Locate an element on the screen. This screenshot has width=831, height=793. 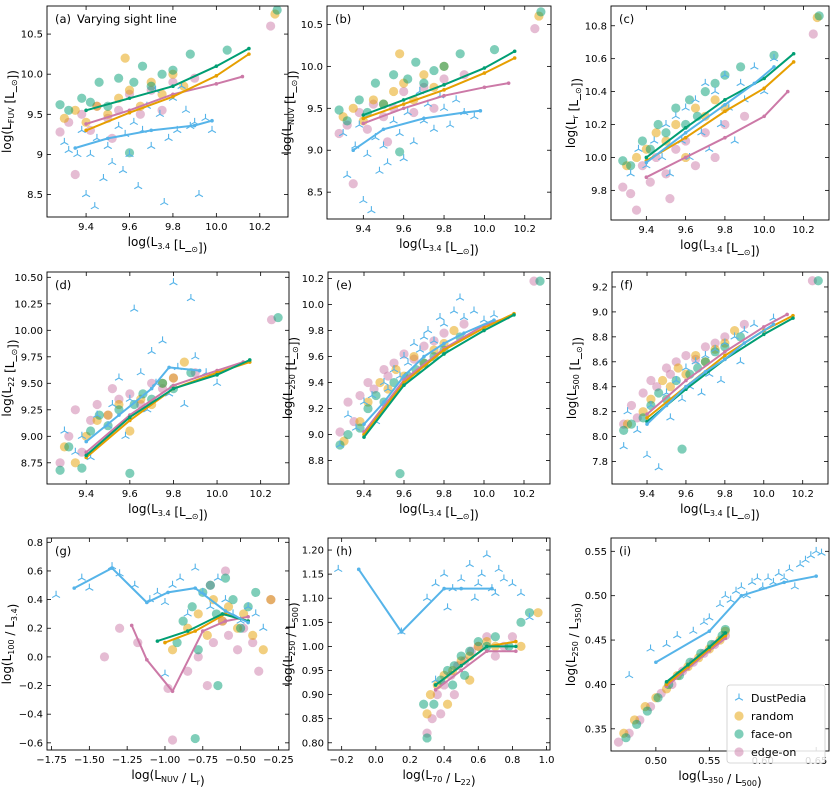
legend-marker-face-on is located at coordinates (739, 734).